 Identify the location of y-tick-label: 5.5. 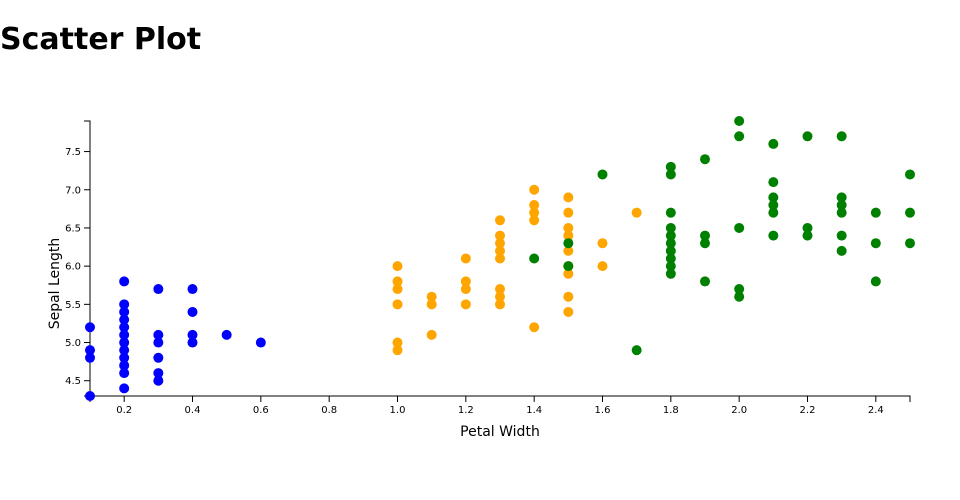
(73, 305).